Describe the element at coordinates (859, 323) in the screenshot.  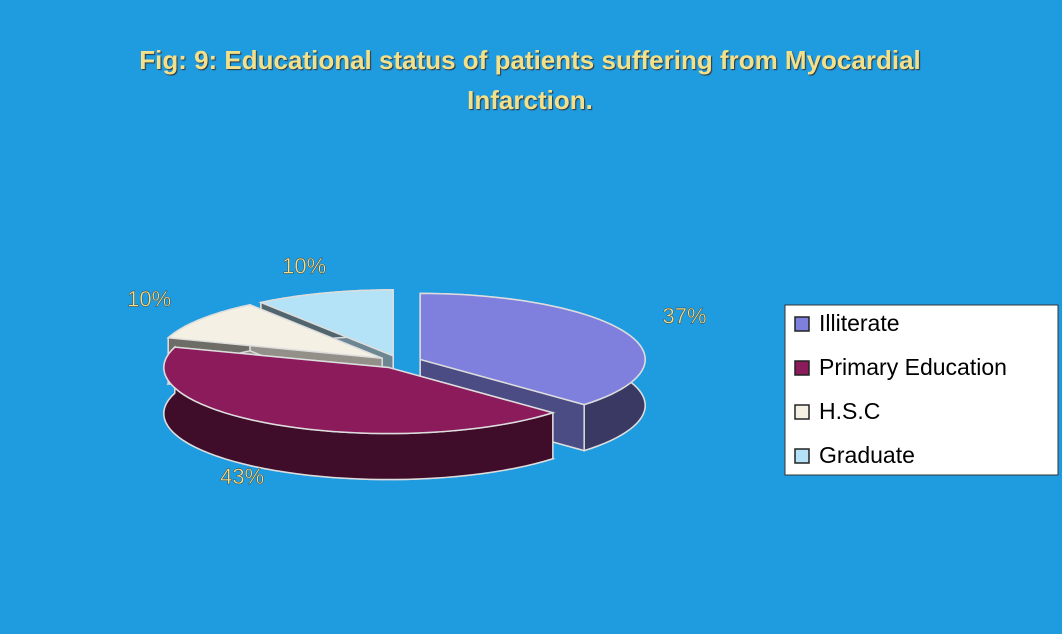
I see `legend-label: Illiterate` at that location.